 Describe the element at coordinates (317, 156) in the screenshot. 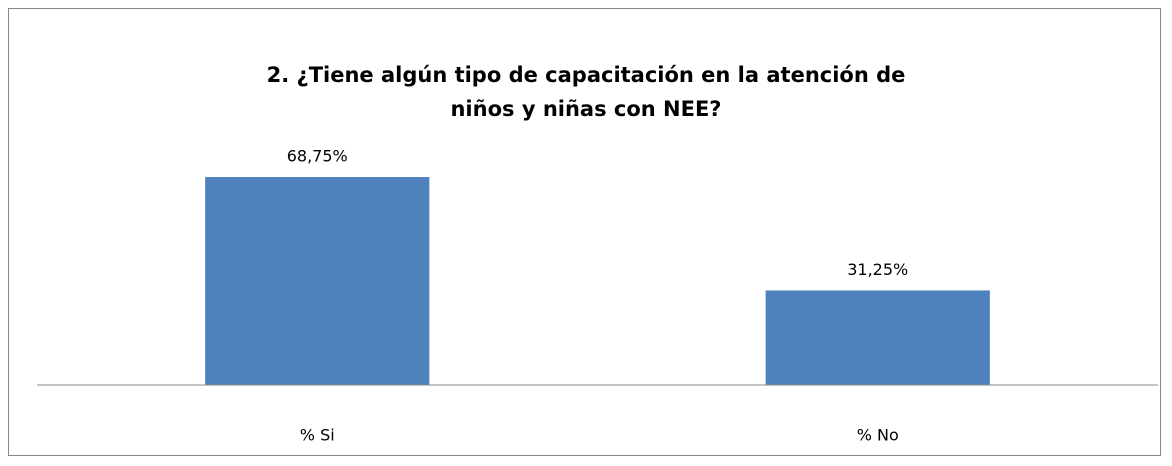

I see `data-label: 68,75%` at that location.